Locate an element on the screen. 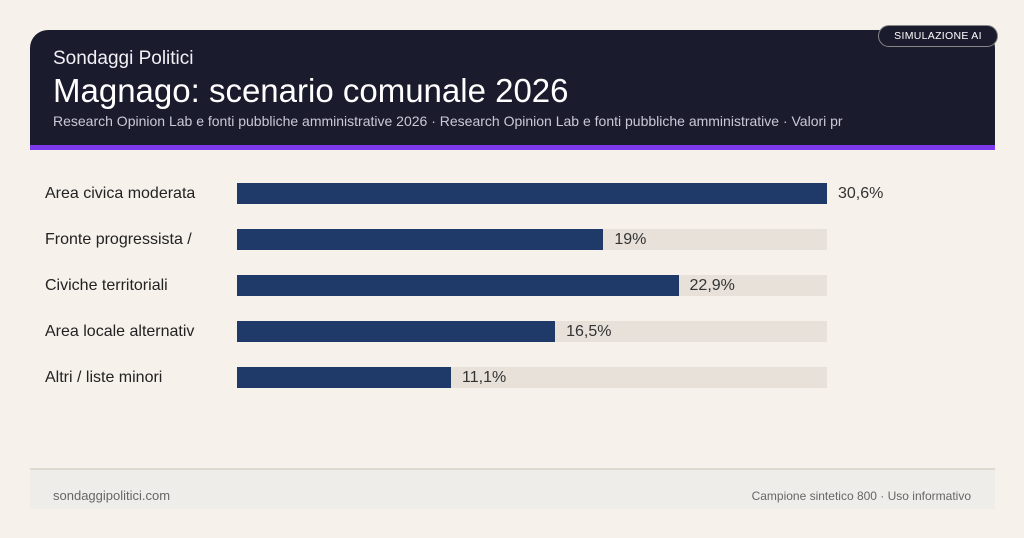 The width and height of the screenshot is (1024, 538). value-label: 19% is located at coordinates (630, 239).